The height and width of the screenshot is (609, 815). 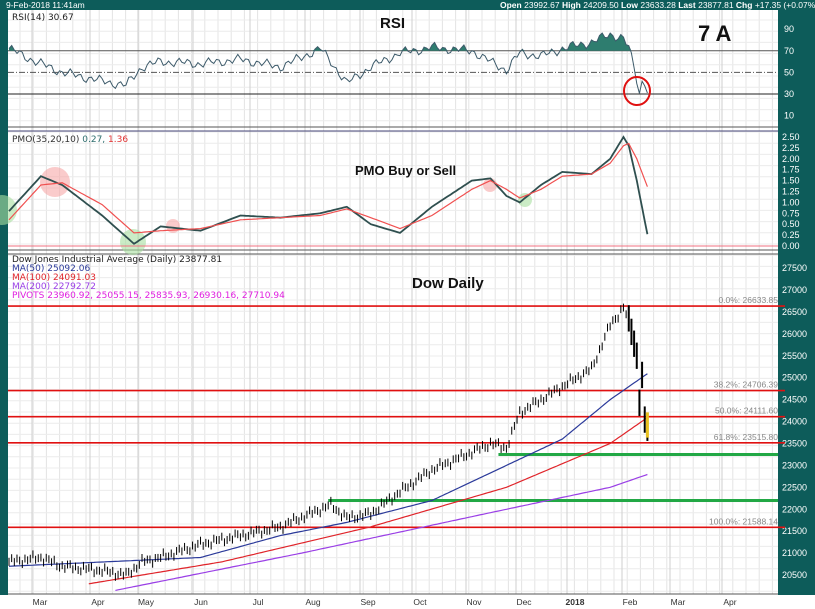 What do you see at coordinates (794, 465) in the screenshot?
I see `price-y-tick: 23000` at bounding box center [794, 465].